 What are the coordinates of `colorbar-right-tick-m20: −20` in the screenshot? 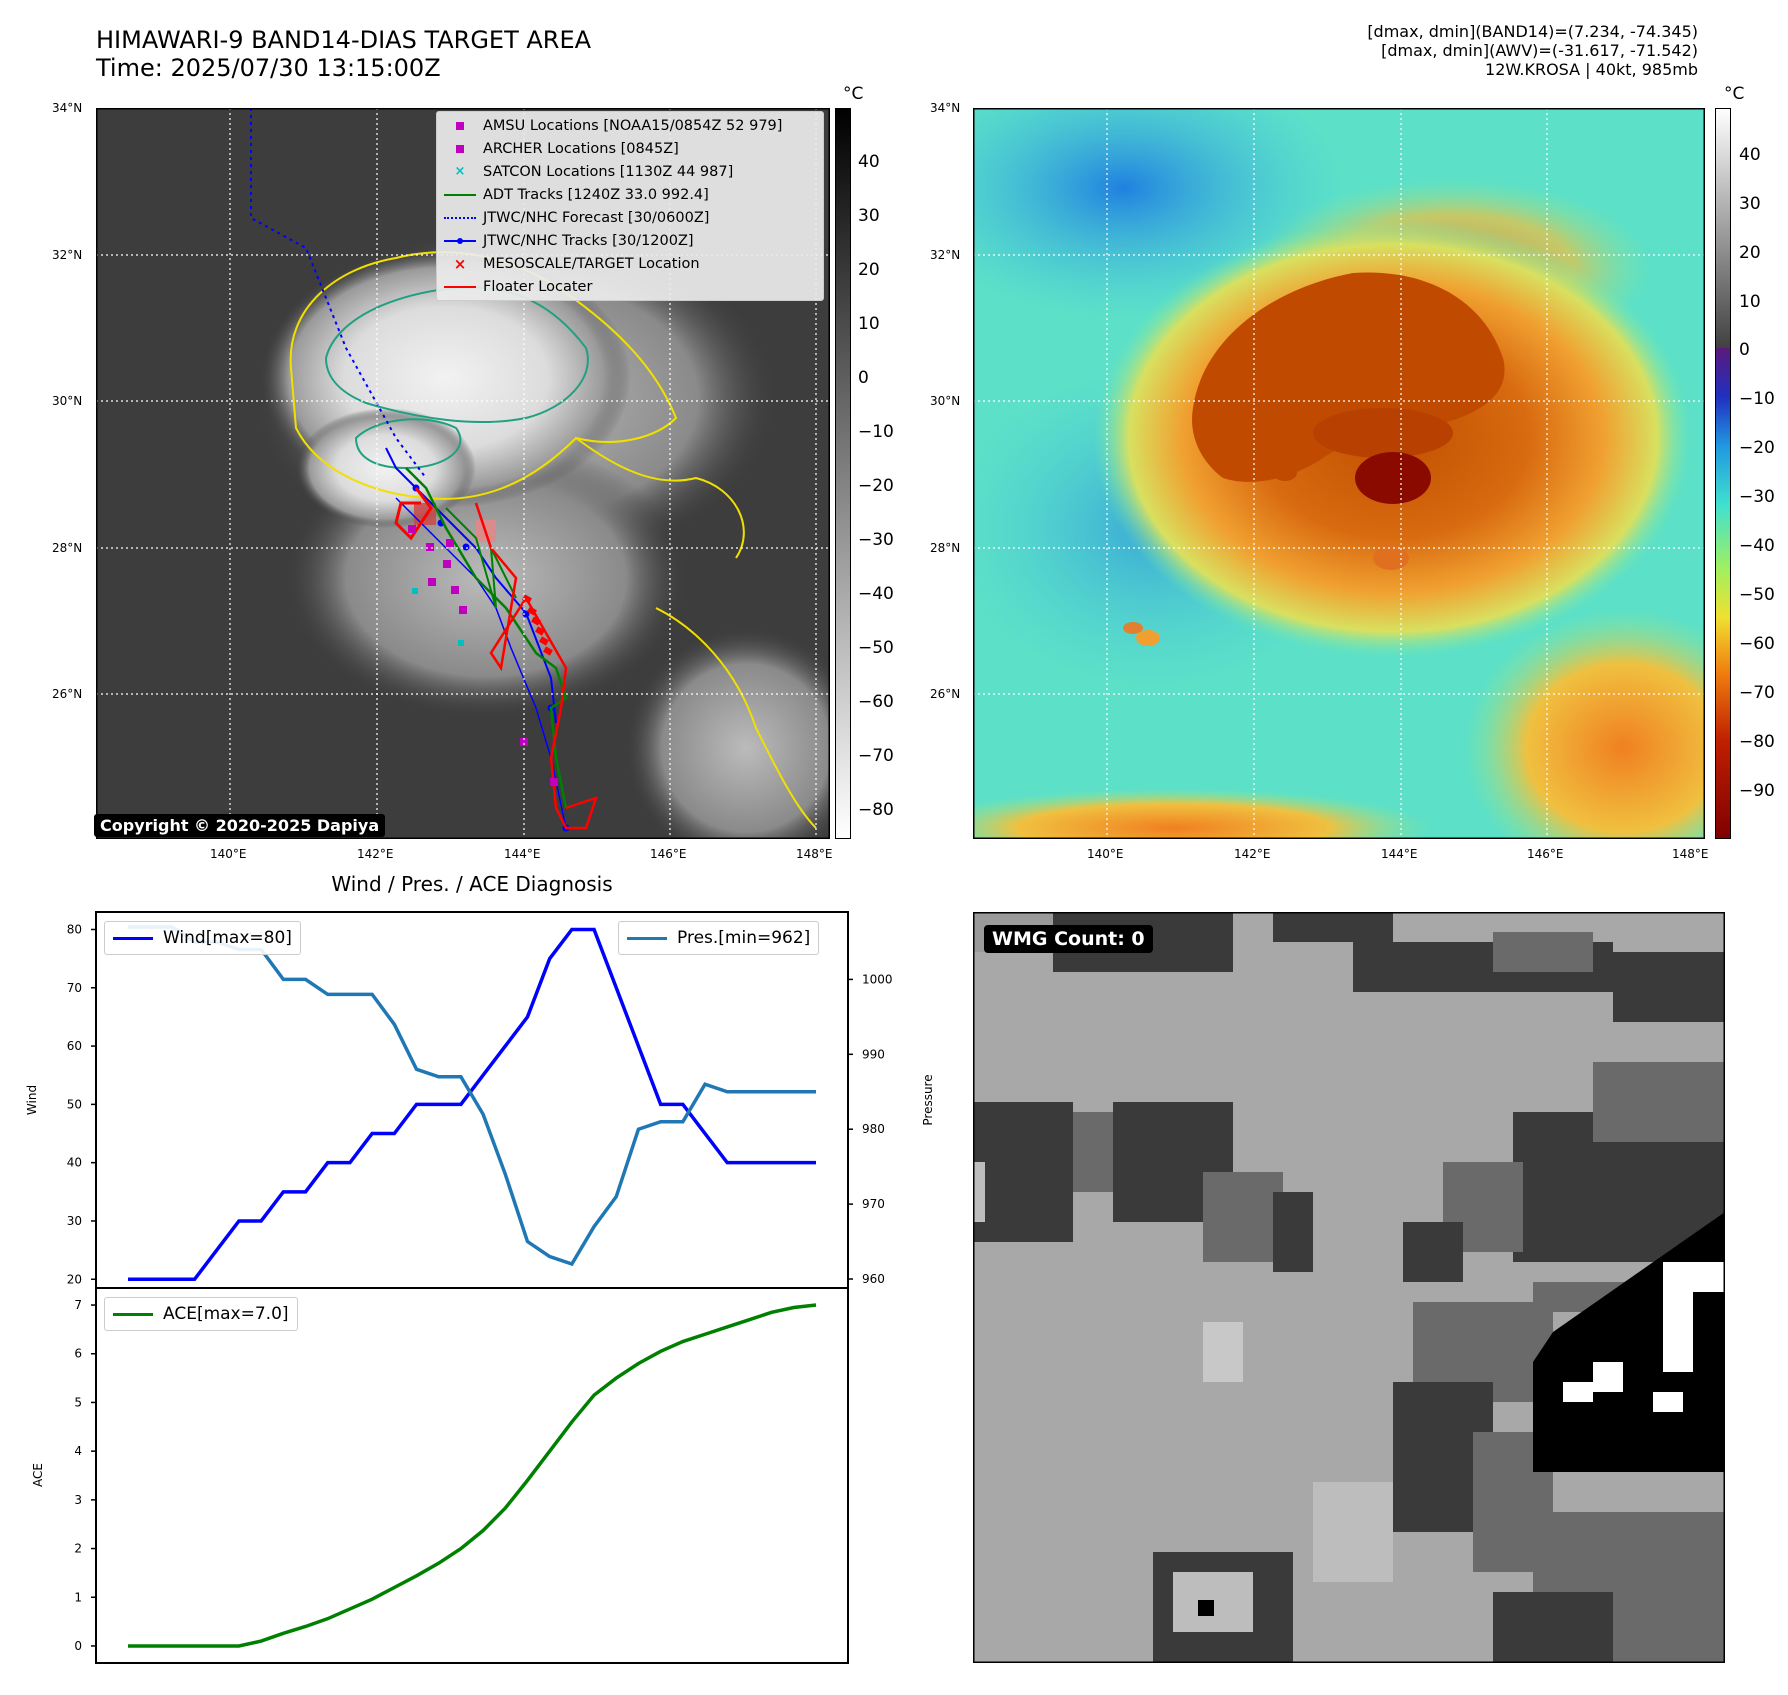 It's located at (1757, 448).